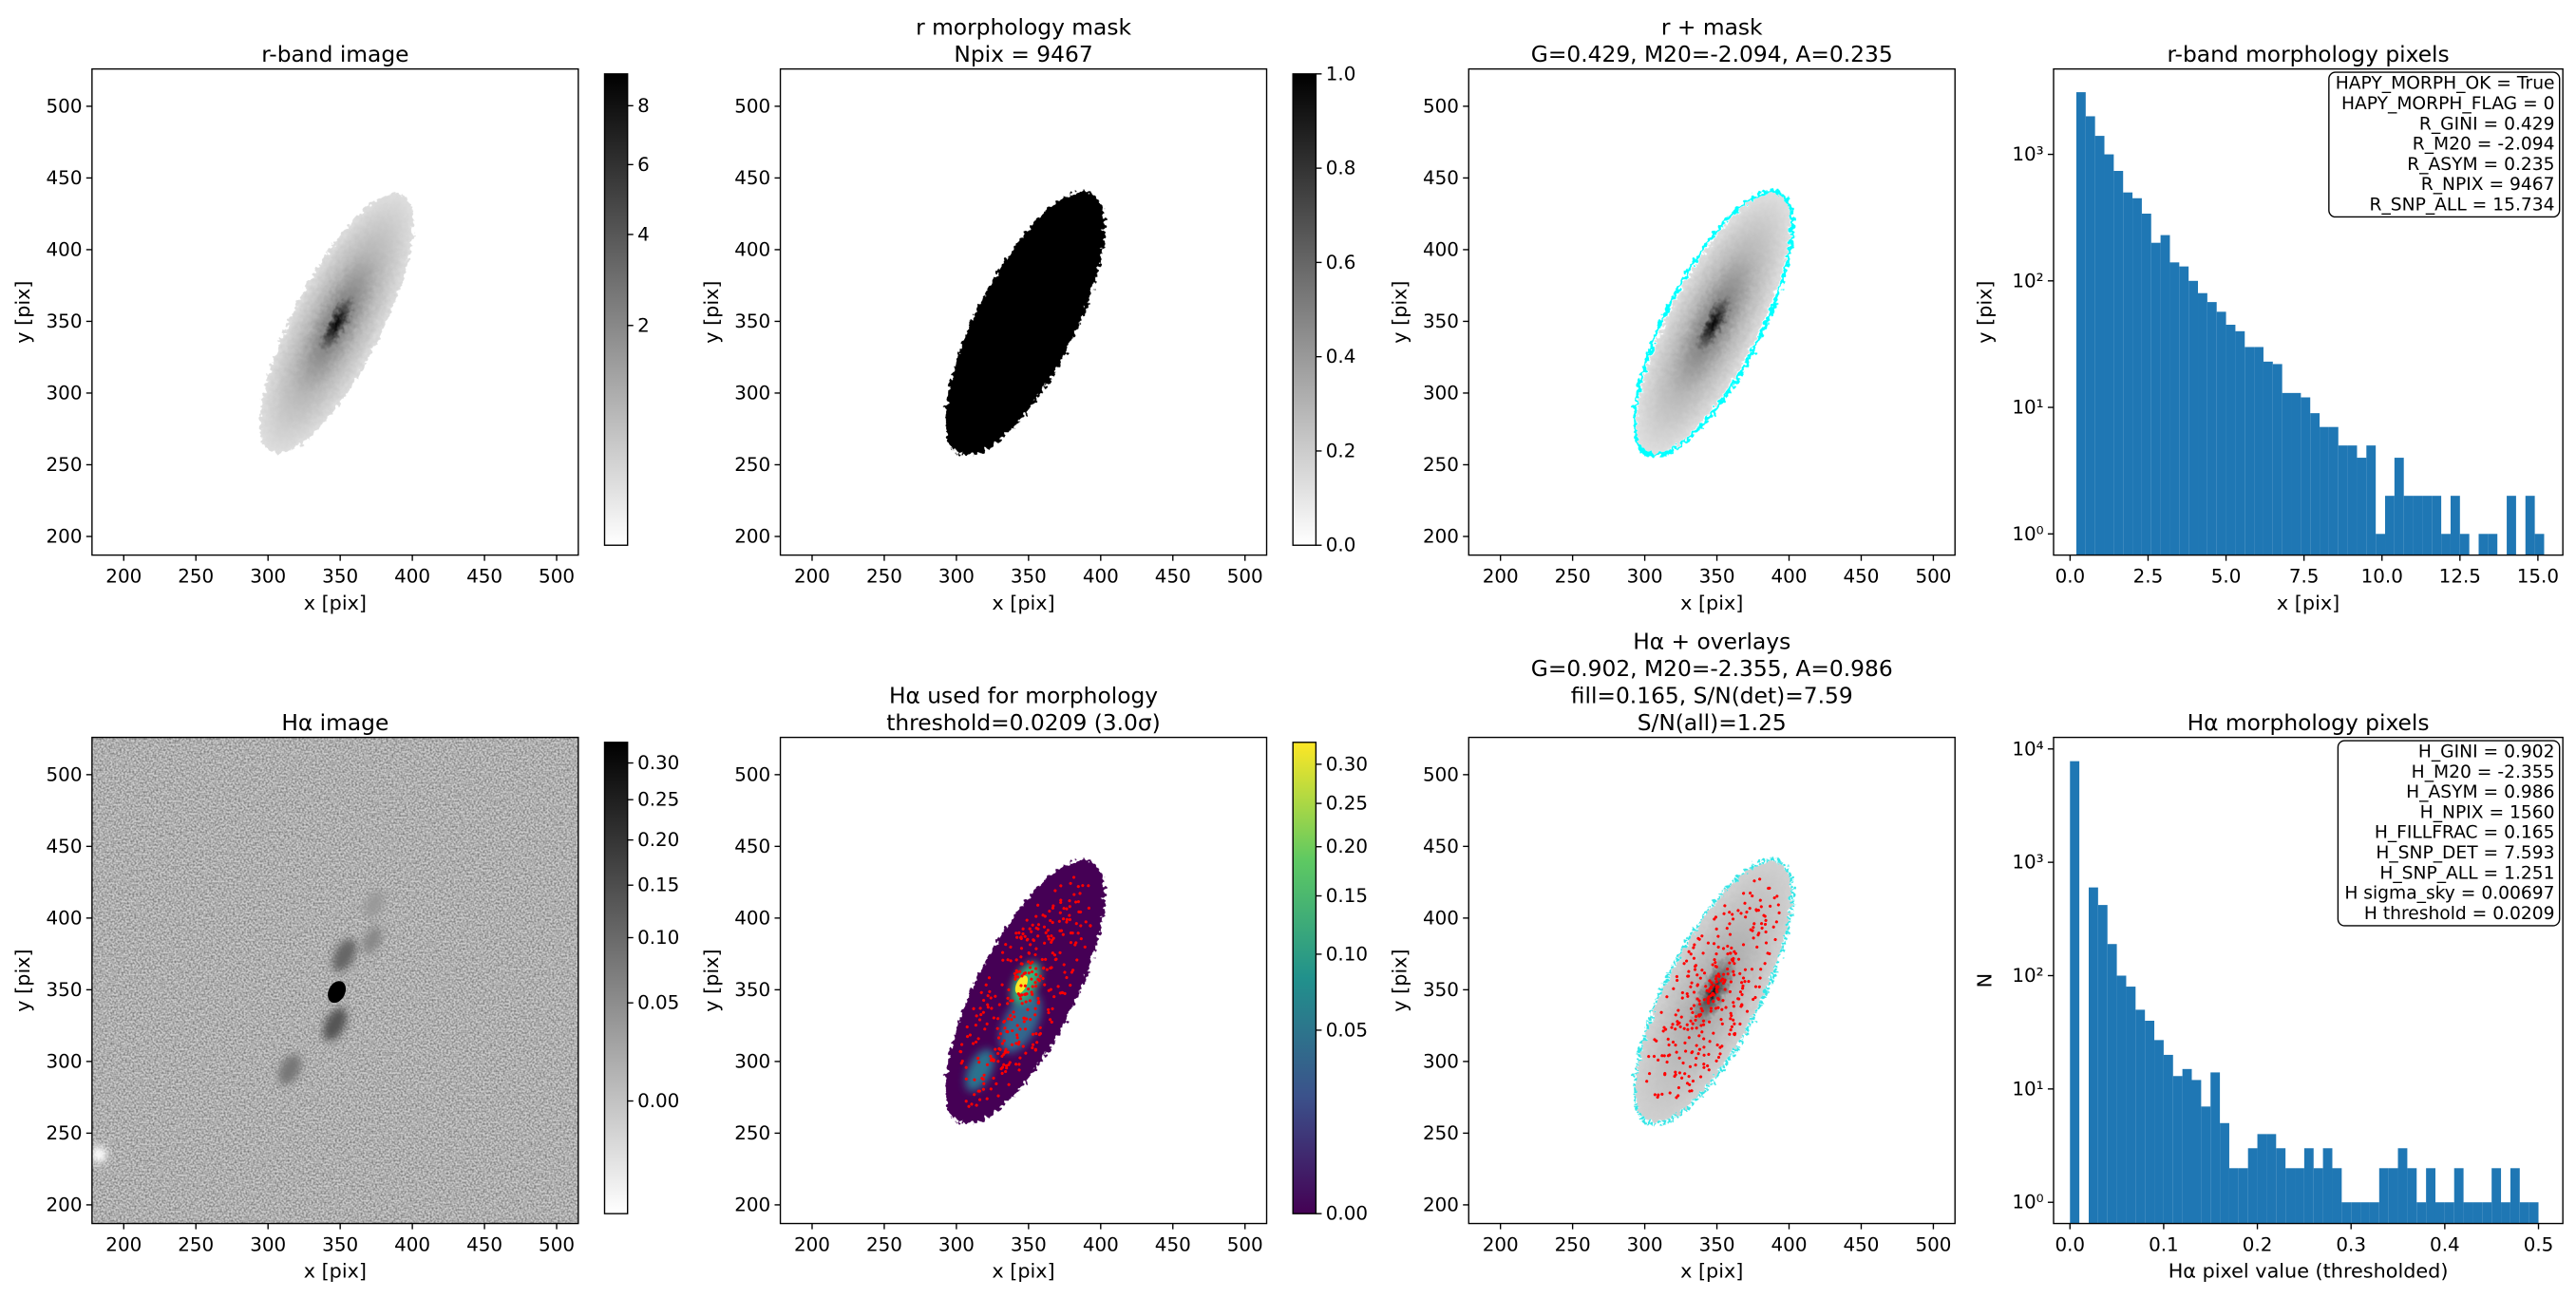 Image resolution: width=2576 pixels, height=1298 pixels. I want to click on panel-title: r + mask, so click(1712, 27).